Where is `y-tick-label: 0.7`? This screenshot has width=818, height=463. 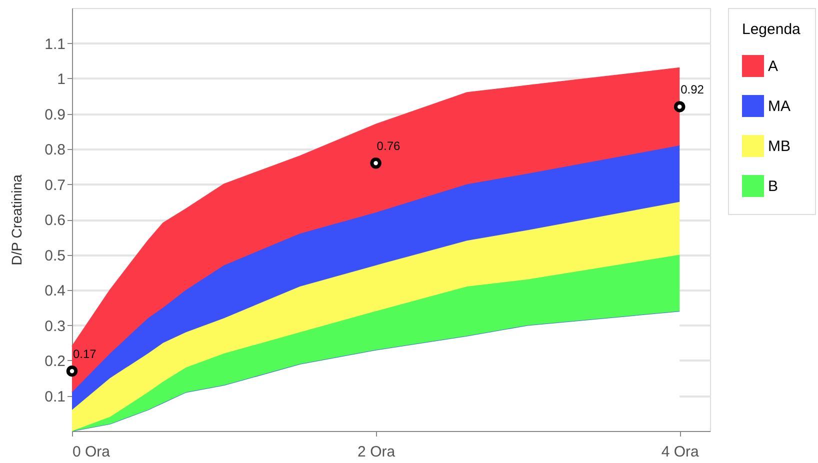
y-tick-label: 0.7 is located at coordinates (55, 185).